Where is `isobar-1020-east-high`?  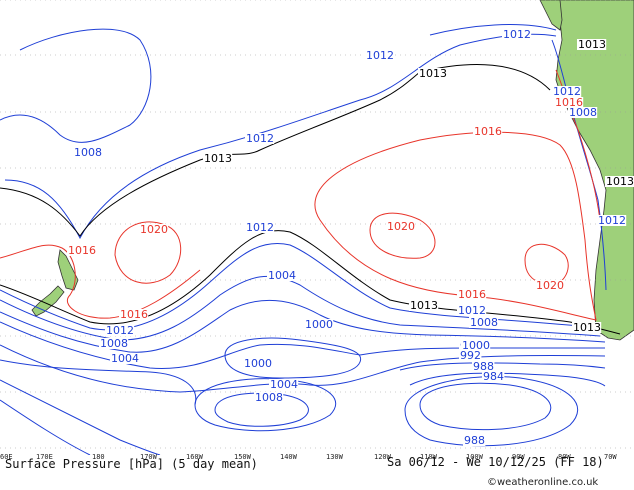
isobar-1020-east-high is located at coordinates (402, 235).